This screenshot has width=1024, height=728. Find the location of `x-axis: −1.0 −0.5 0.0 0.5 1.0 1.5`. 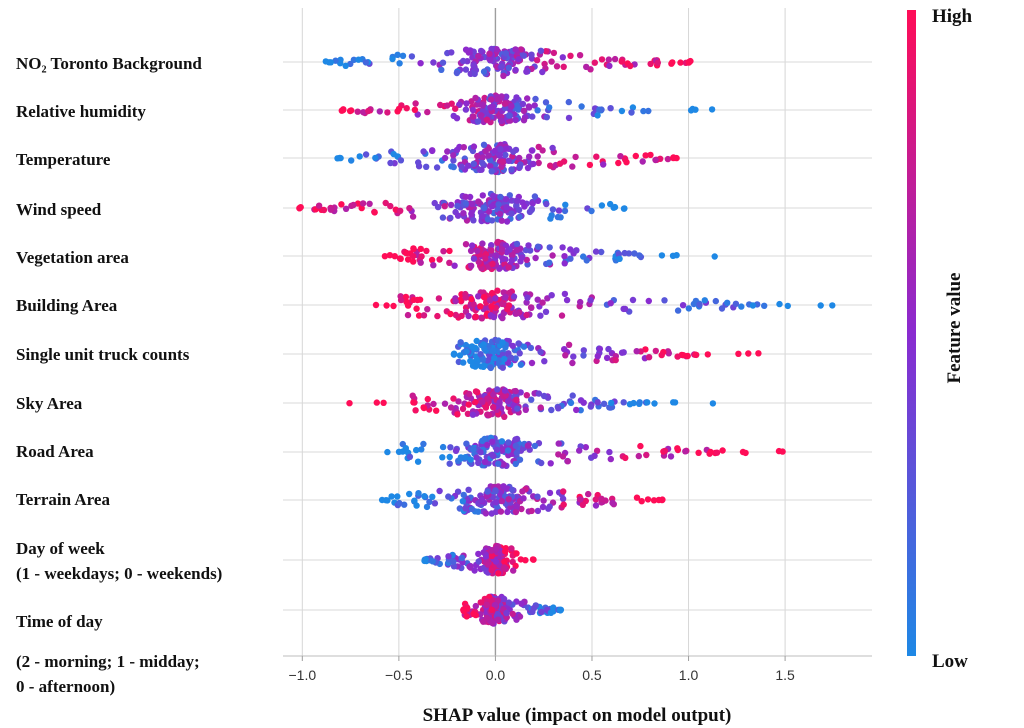

x-axis: −1.0 −0.5 0.0 0.5 1.0 1.5 is located at coordinates (577, 669).